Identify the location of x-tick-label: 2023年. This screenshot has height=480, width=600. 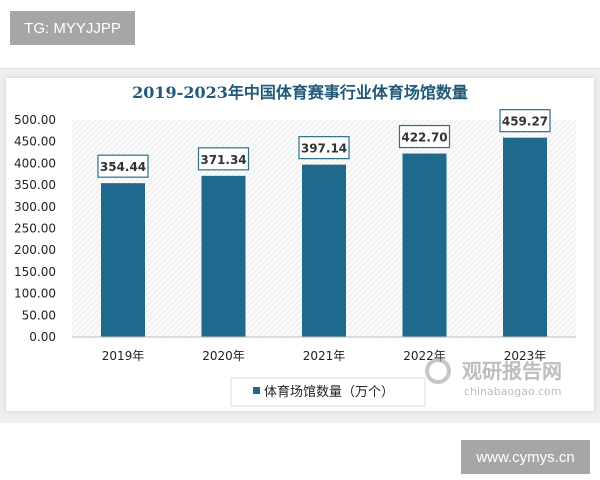
(525, 356).